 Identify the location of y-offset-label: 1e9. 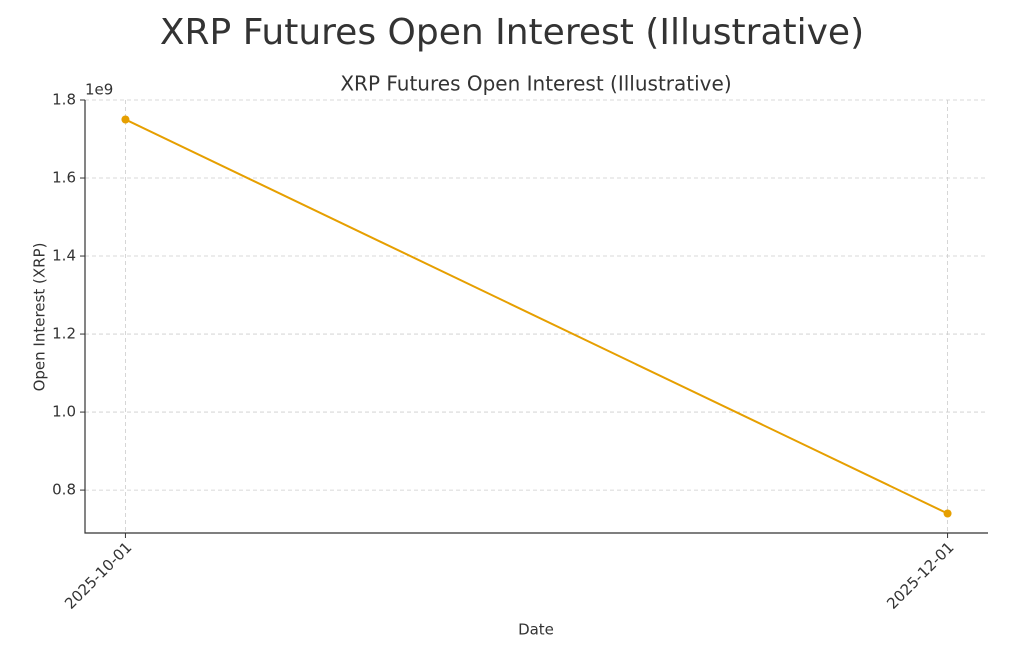
(99, 90).